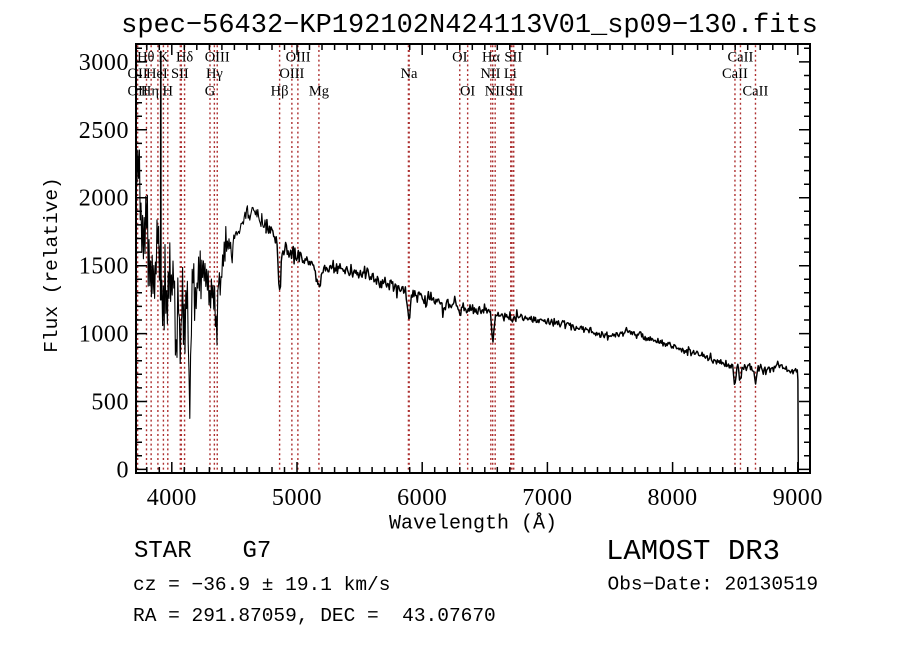 The image size is (900, 654). I want to click on svg-text: Flux (relative), so click(52, 265).